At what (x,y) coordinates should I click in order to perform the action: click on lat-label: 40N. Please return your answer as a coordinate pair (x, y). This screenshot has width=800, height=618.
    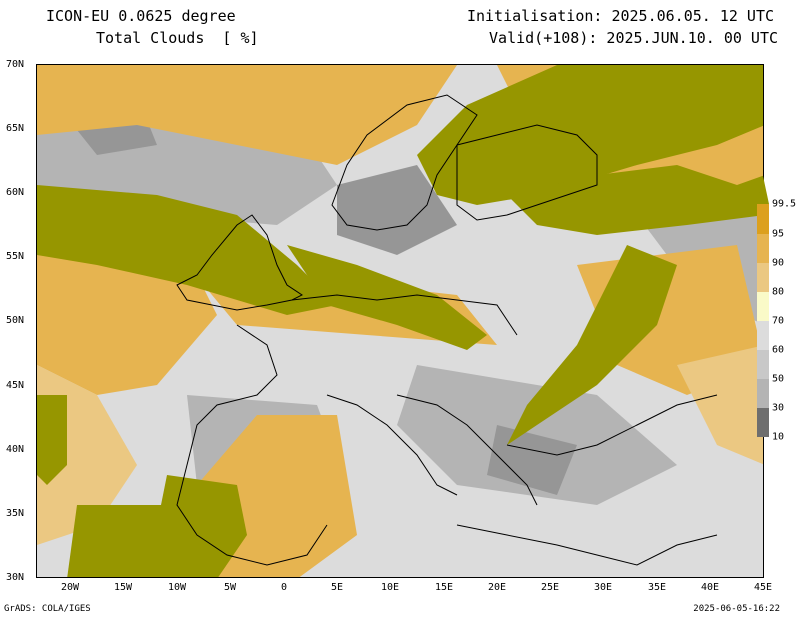
    Looking at the image, I should click on (15, 449).